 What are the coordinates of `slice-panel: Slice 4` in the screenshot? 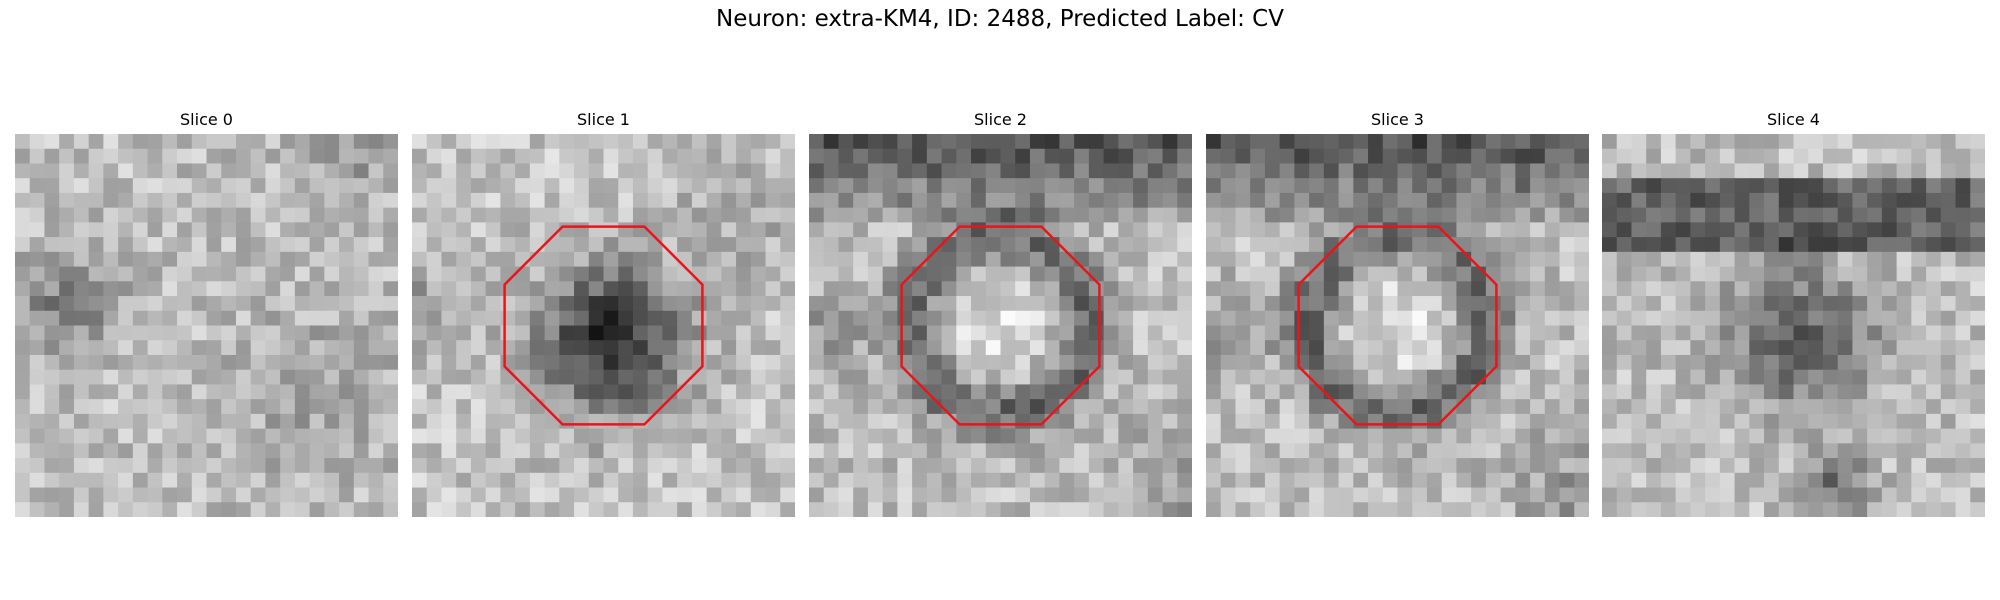 It's located at (1793, 313).